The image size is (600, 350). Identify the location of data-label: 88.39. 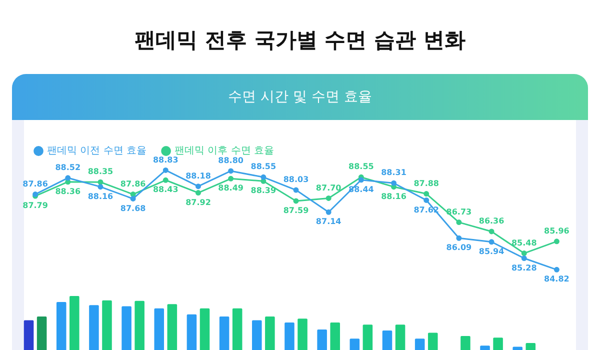
(263, 191).